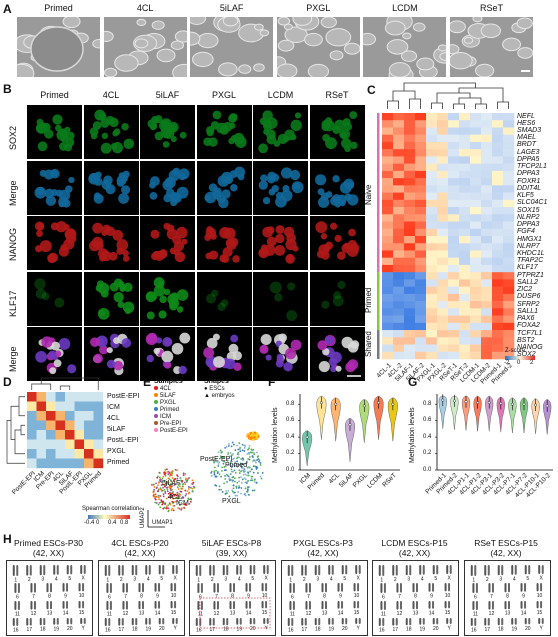 The width and height of the screenshot is (558, 637). What do you see at coordinates (427, 403) in the screenshot?
I see `y-tick: 0.8` at bounding box center [427, 403].